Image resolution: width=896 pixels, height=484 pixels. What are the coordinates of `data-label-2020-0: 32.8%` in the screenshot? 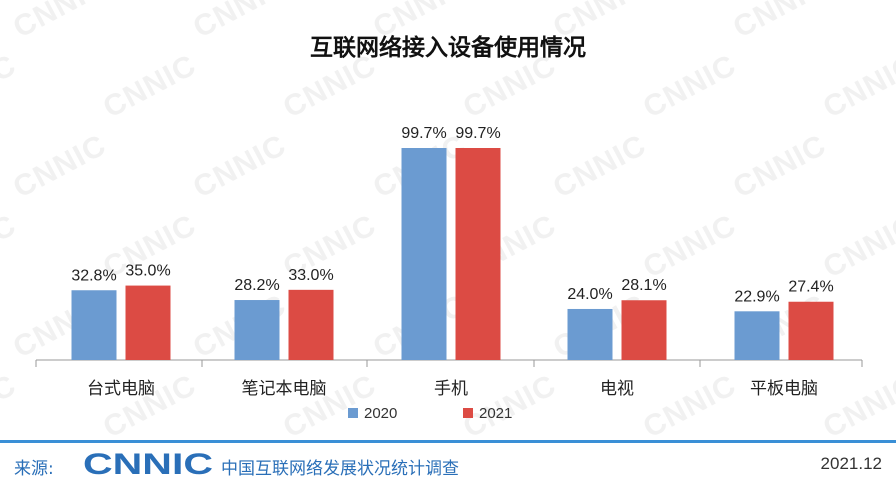 It's located at (93, 275).